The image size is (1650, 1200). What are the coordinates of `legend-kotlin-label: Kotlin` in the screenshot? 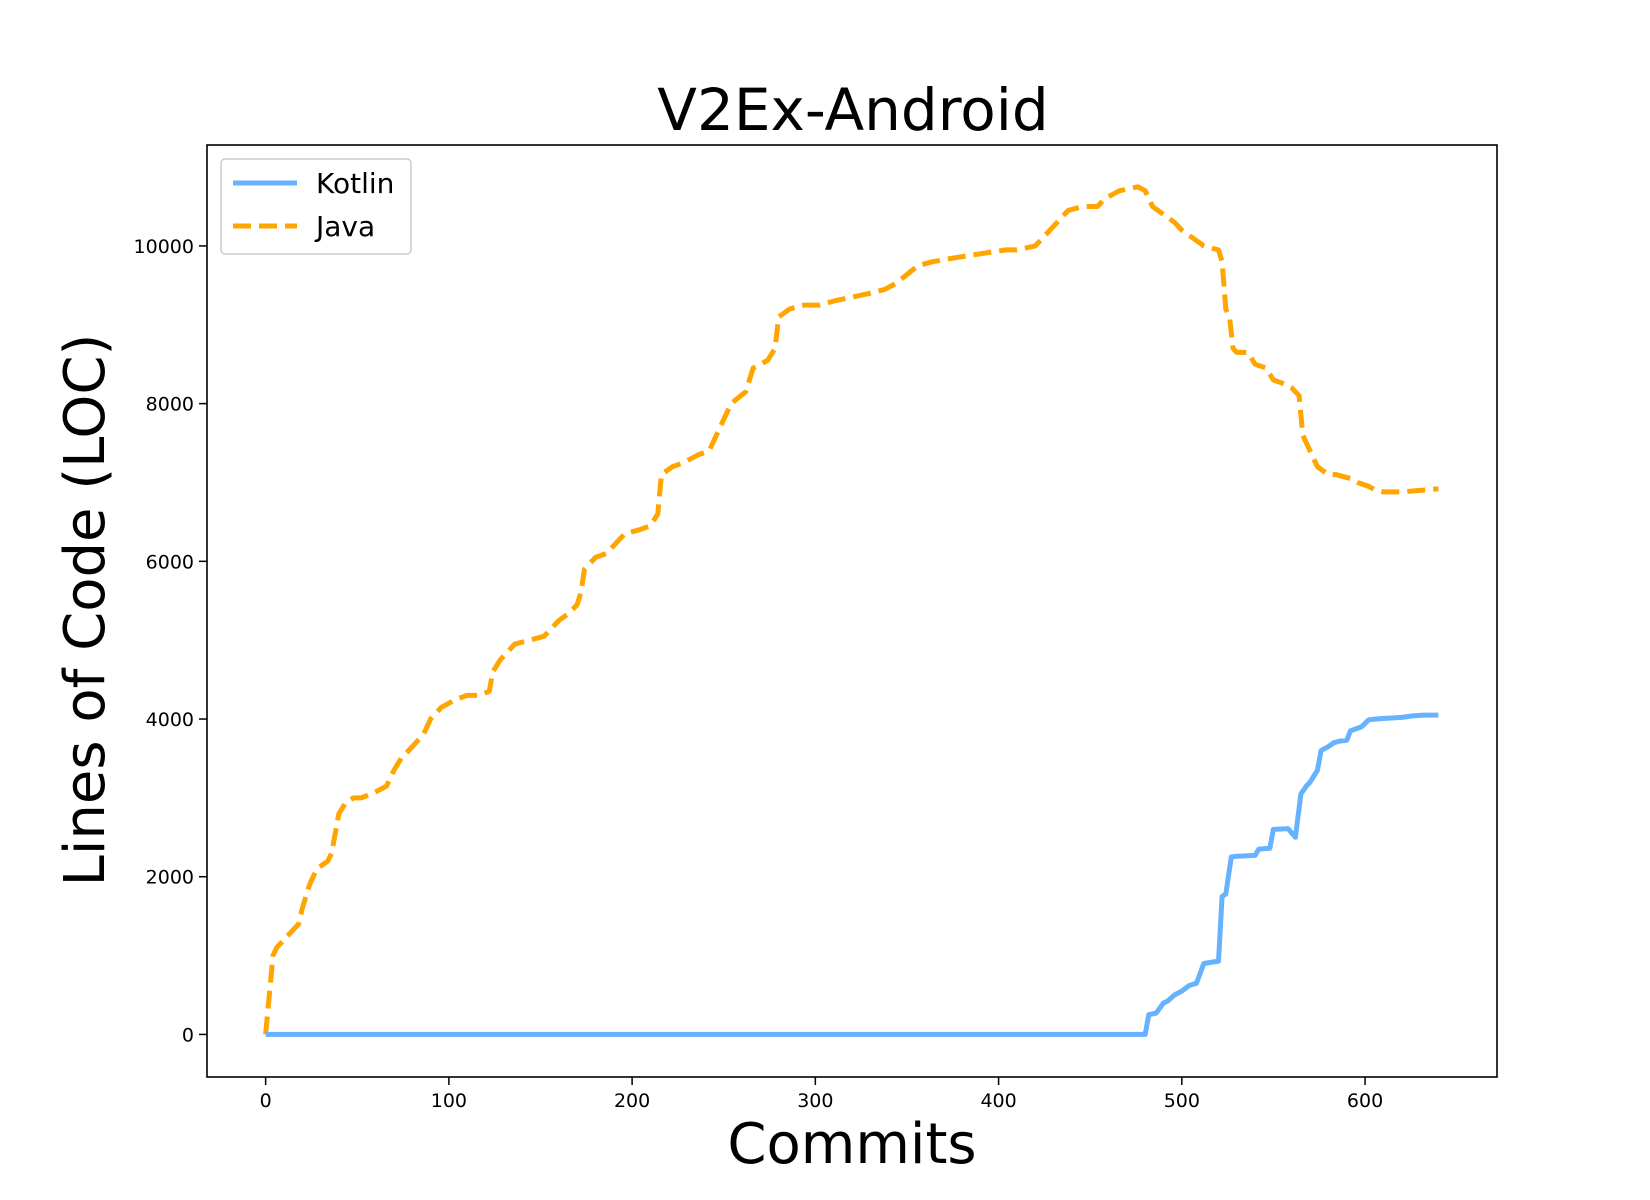 It's located at (355, 183).